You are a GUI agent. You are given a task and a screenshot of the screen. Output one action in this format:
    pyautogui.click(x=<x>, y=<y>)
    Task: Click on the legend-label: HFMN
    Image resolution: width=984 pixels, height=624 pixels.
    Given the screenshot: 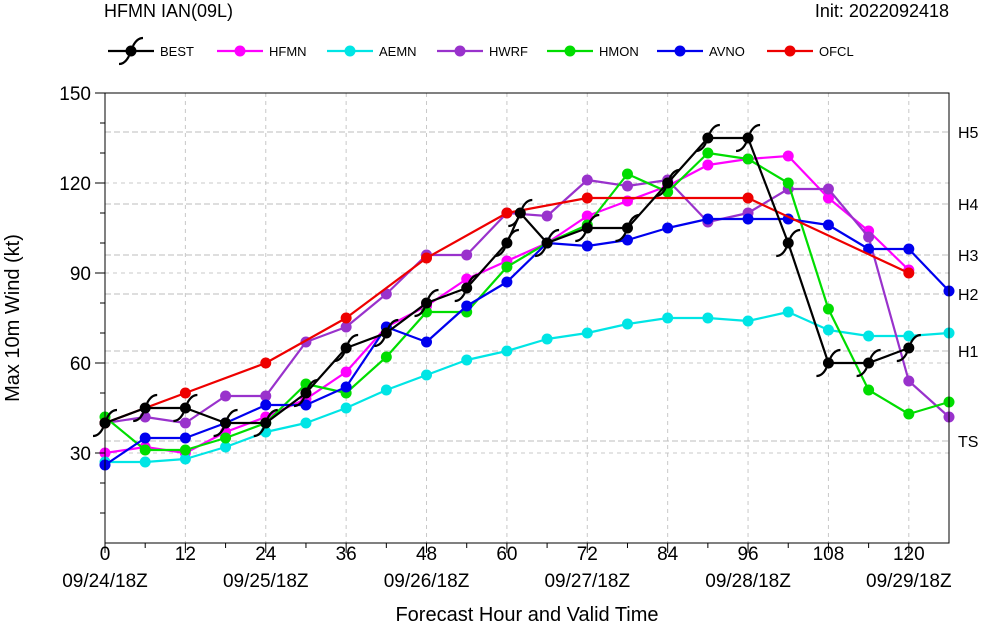 What is the action you would take?
    pyautogui.click(x=288, y=51)
    